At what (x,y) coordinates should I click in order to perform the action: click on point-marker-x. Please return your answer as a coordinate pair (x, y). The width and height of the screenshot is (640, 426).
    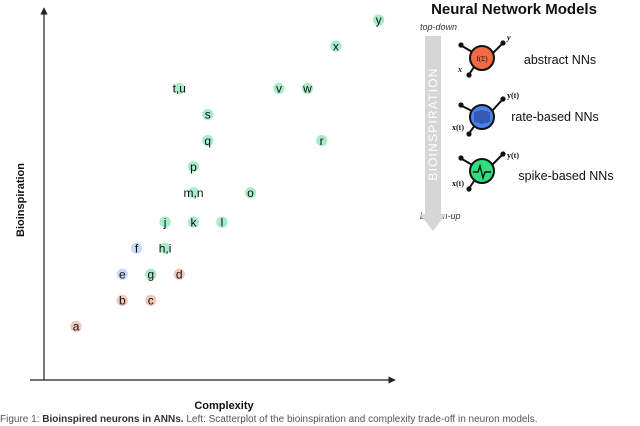
    Looking at the image, I should click on (336, 46).